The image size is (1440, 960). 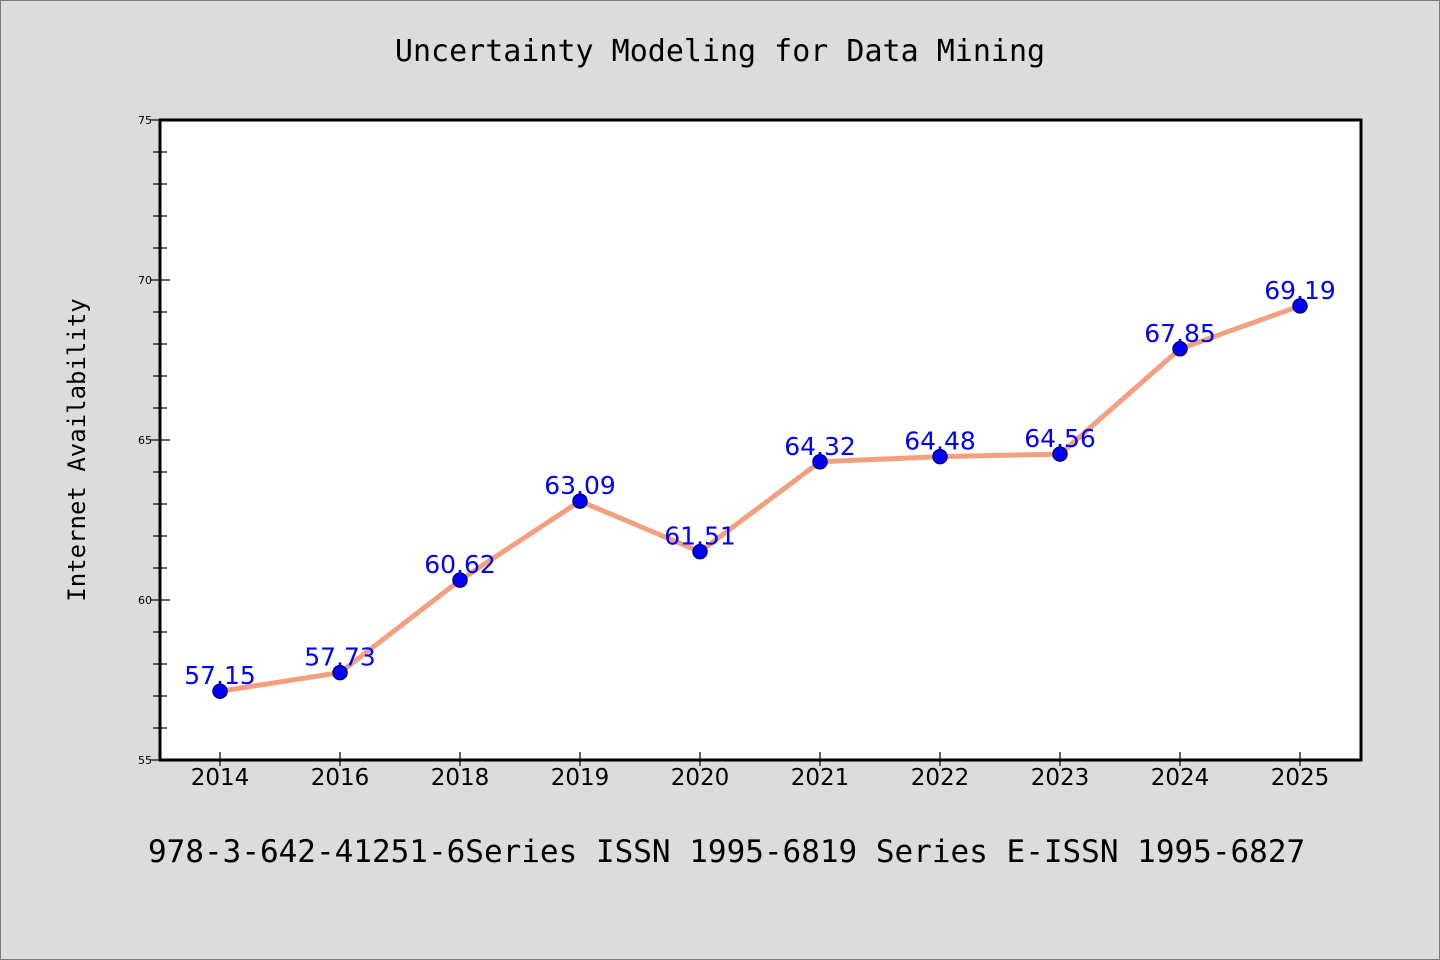 I want to click on y-tick-label: 60, so click(x=145, y=600).